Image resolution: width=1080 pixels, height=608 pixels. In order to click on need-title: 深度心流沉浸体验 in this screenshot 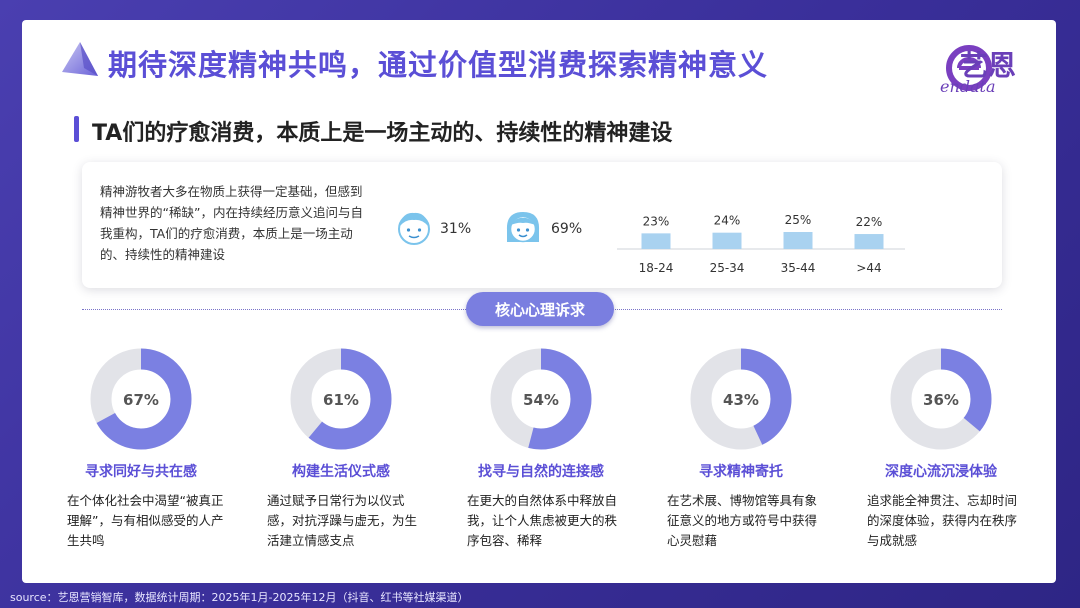, I will do `click(941, 472)`.